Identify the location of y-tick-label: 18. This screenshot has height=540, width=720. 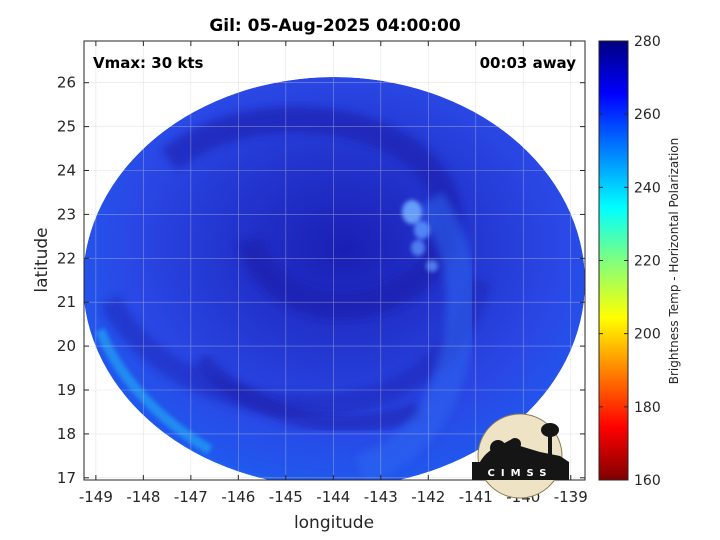
(66, 434).